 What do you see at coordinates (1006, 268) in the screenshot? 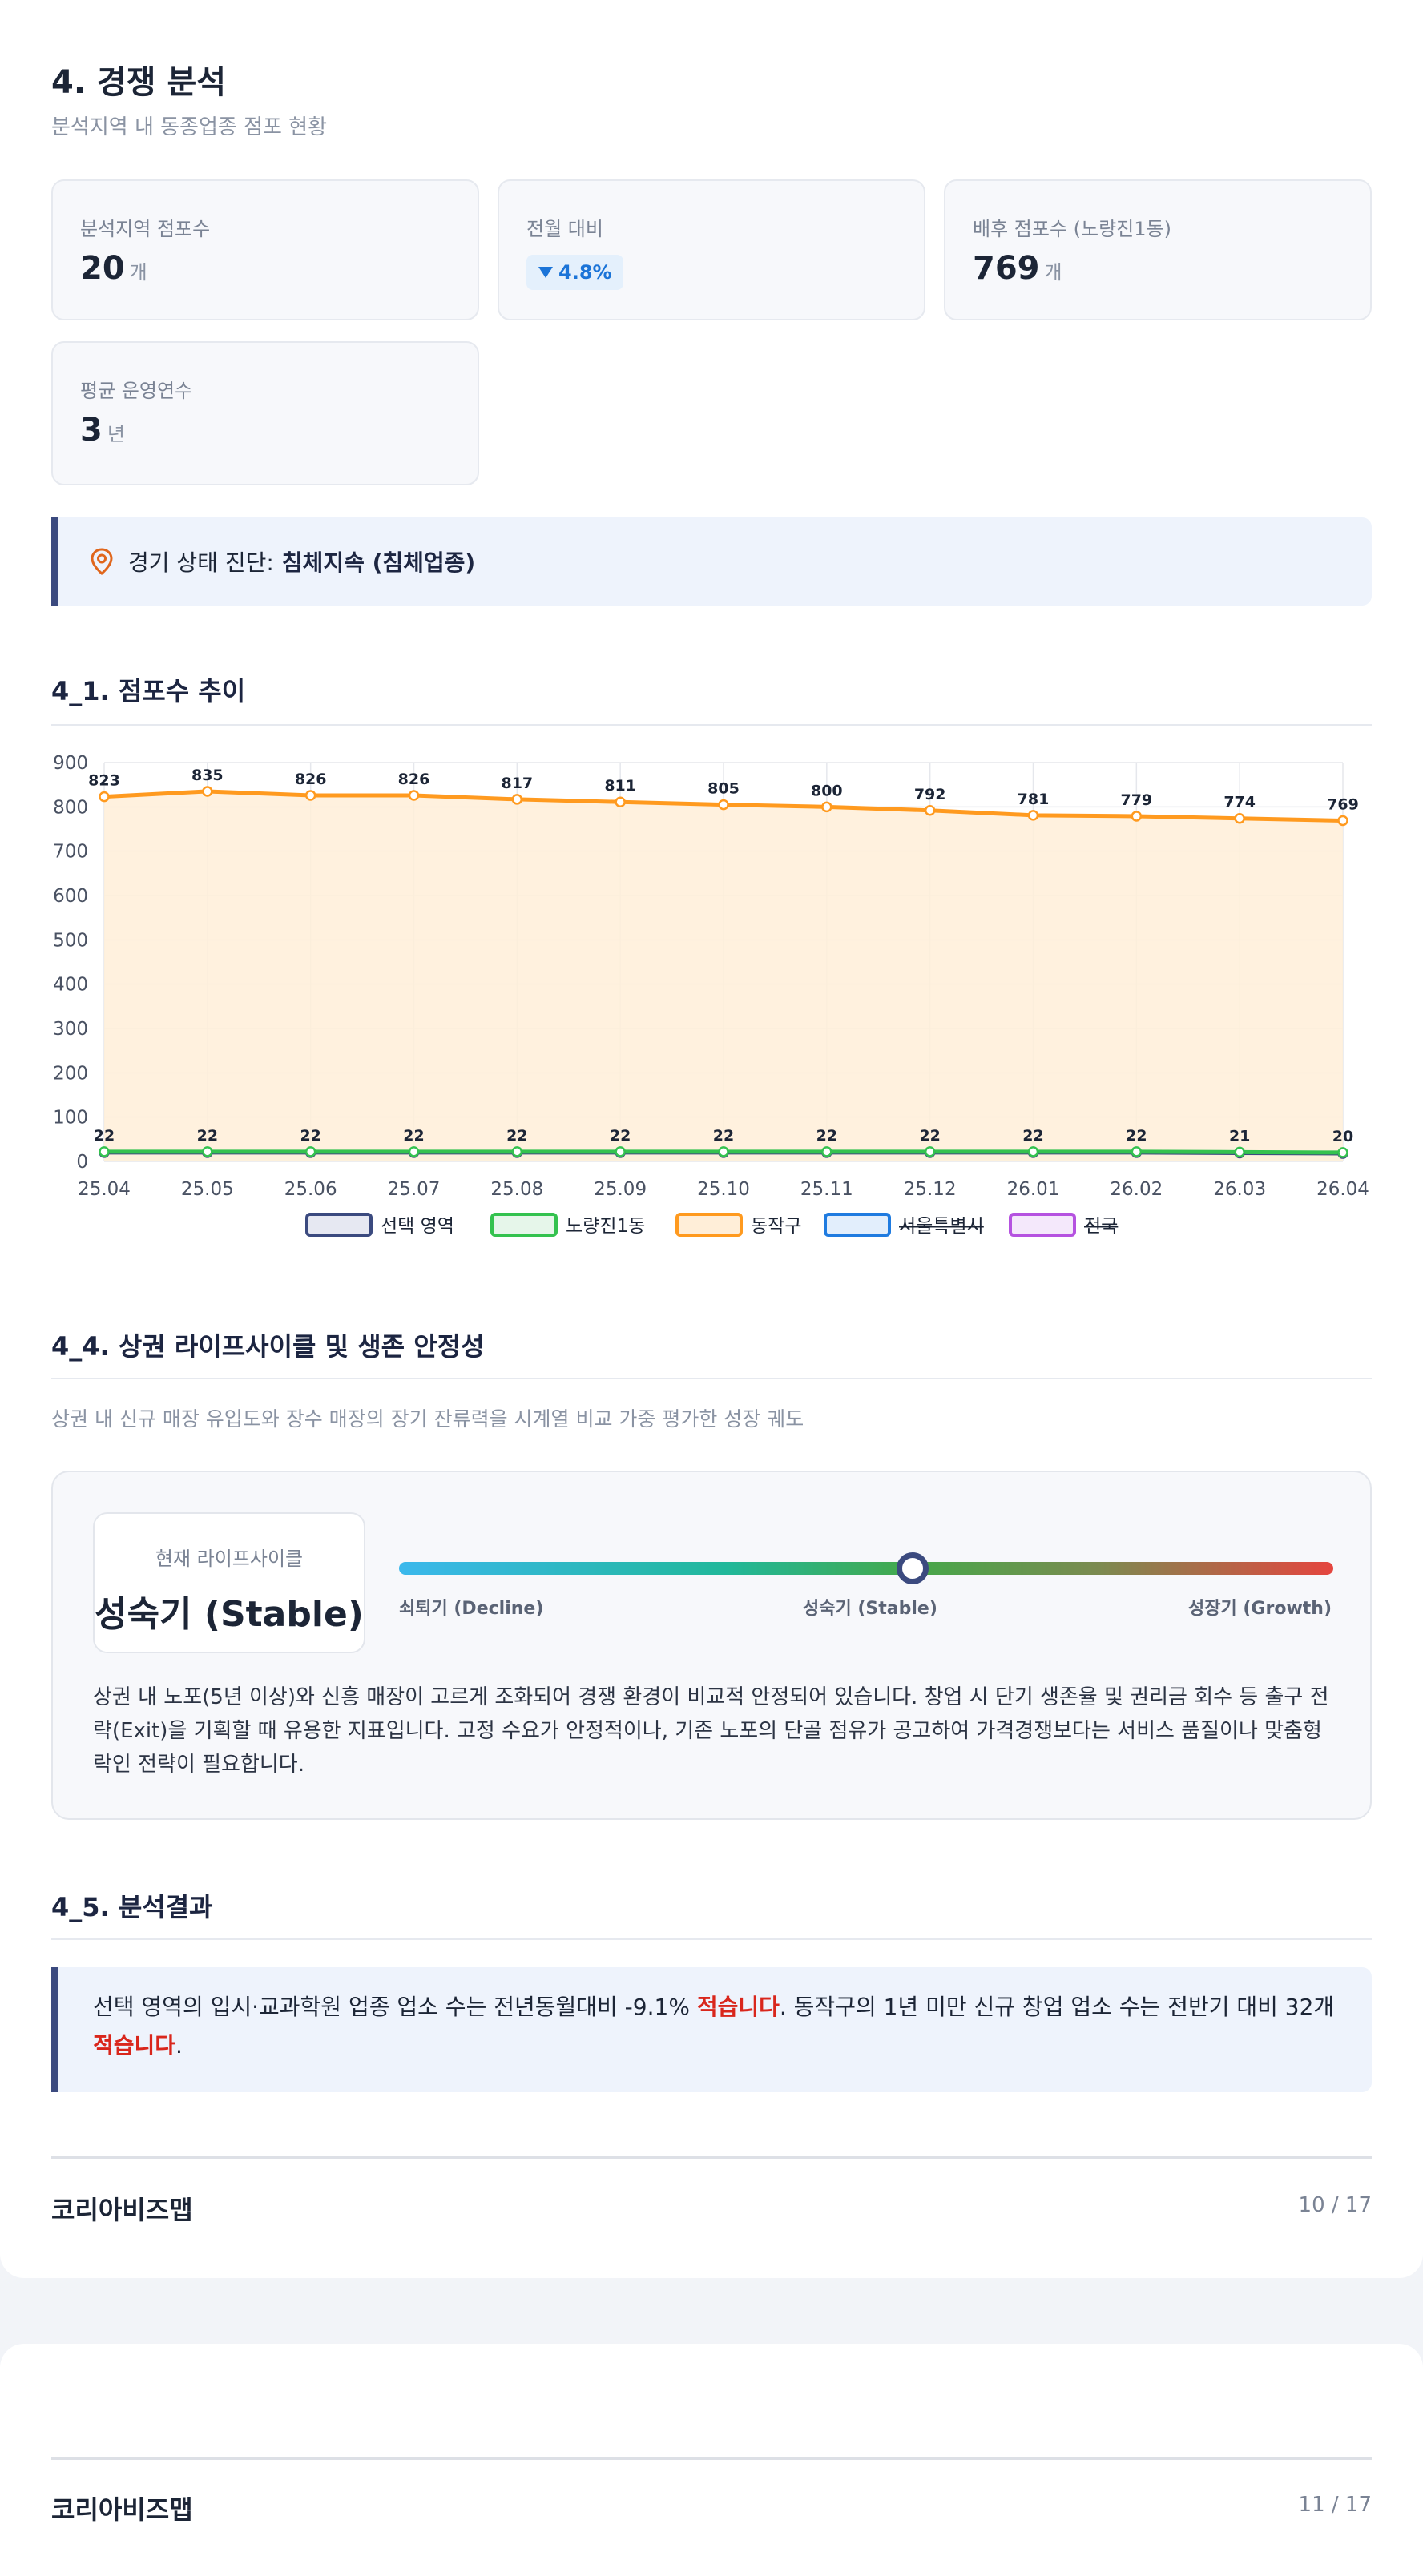
I see `stat-value: 769` at bounding box center [1006, 268].